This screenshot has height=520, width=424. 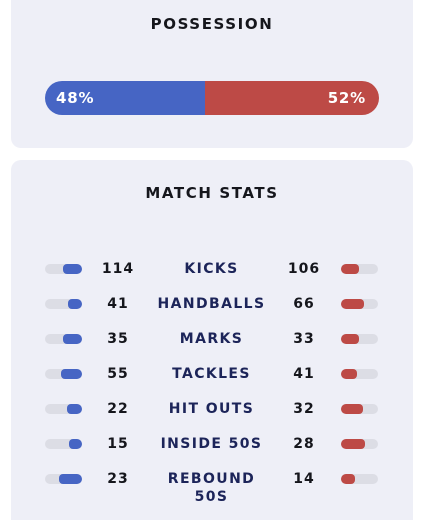 I want to click on stat-label: HANDBALLS, so click(x=211, y=304).